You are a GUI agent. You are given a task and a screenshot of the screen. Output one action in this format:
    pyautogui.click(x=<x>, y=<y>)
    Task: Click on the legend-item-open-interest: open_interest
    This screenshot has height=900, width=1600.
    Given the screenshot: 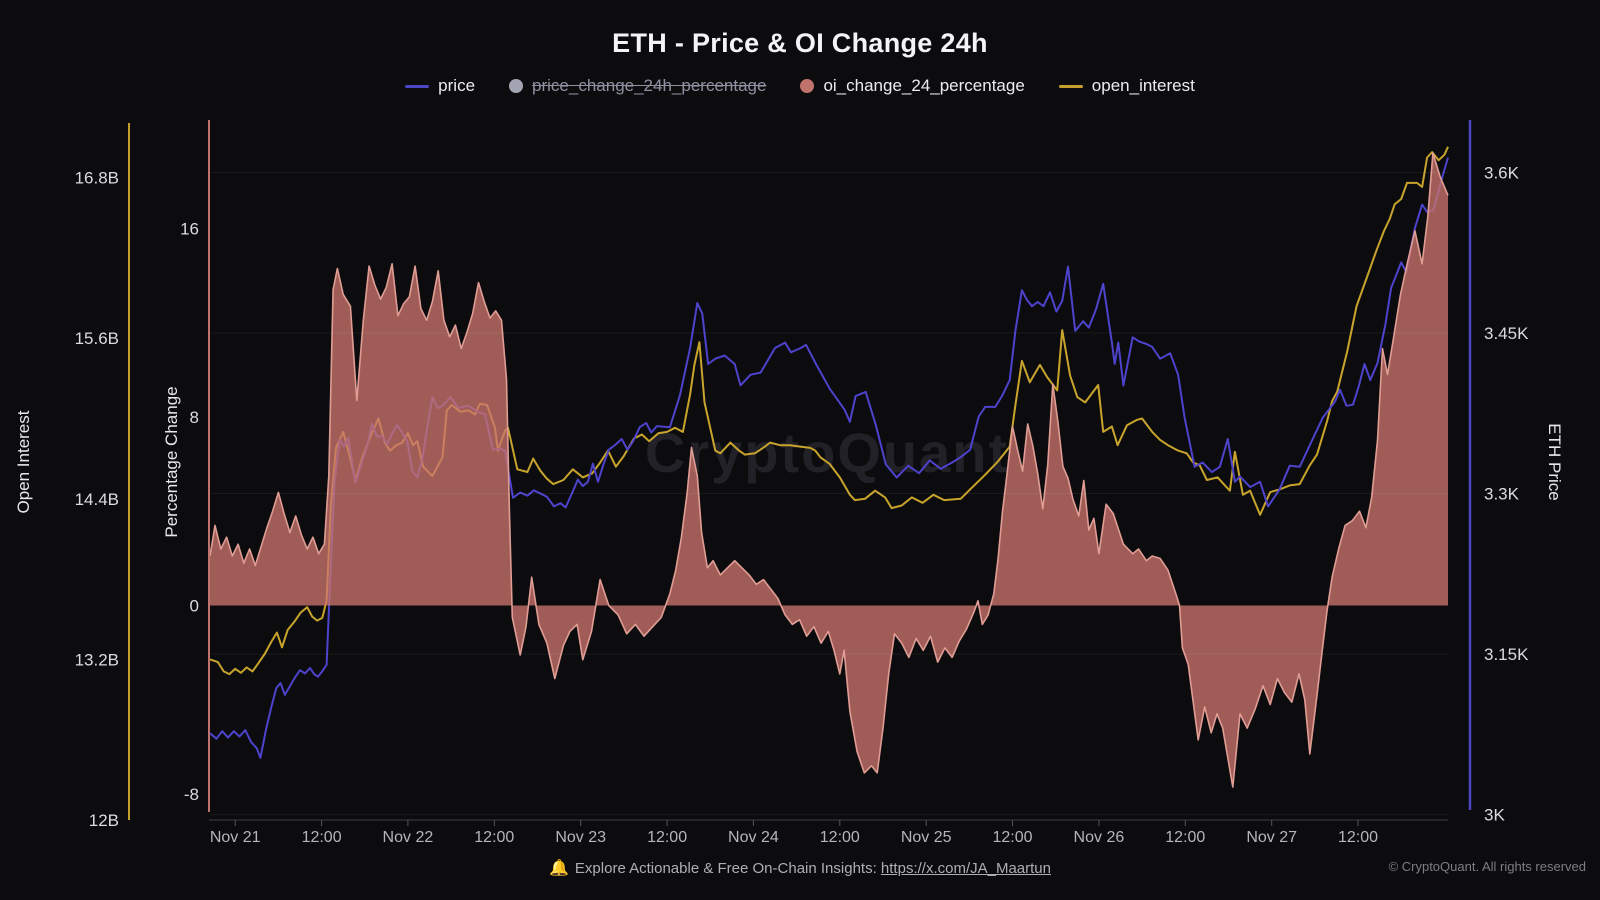 What is the action you would take?
    pyautogui.click(x=1126, y=86)
    